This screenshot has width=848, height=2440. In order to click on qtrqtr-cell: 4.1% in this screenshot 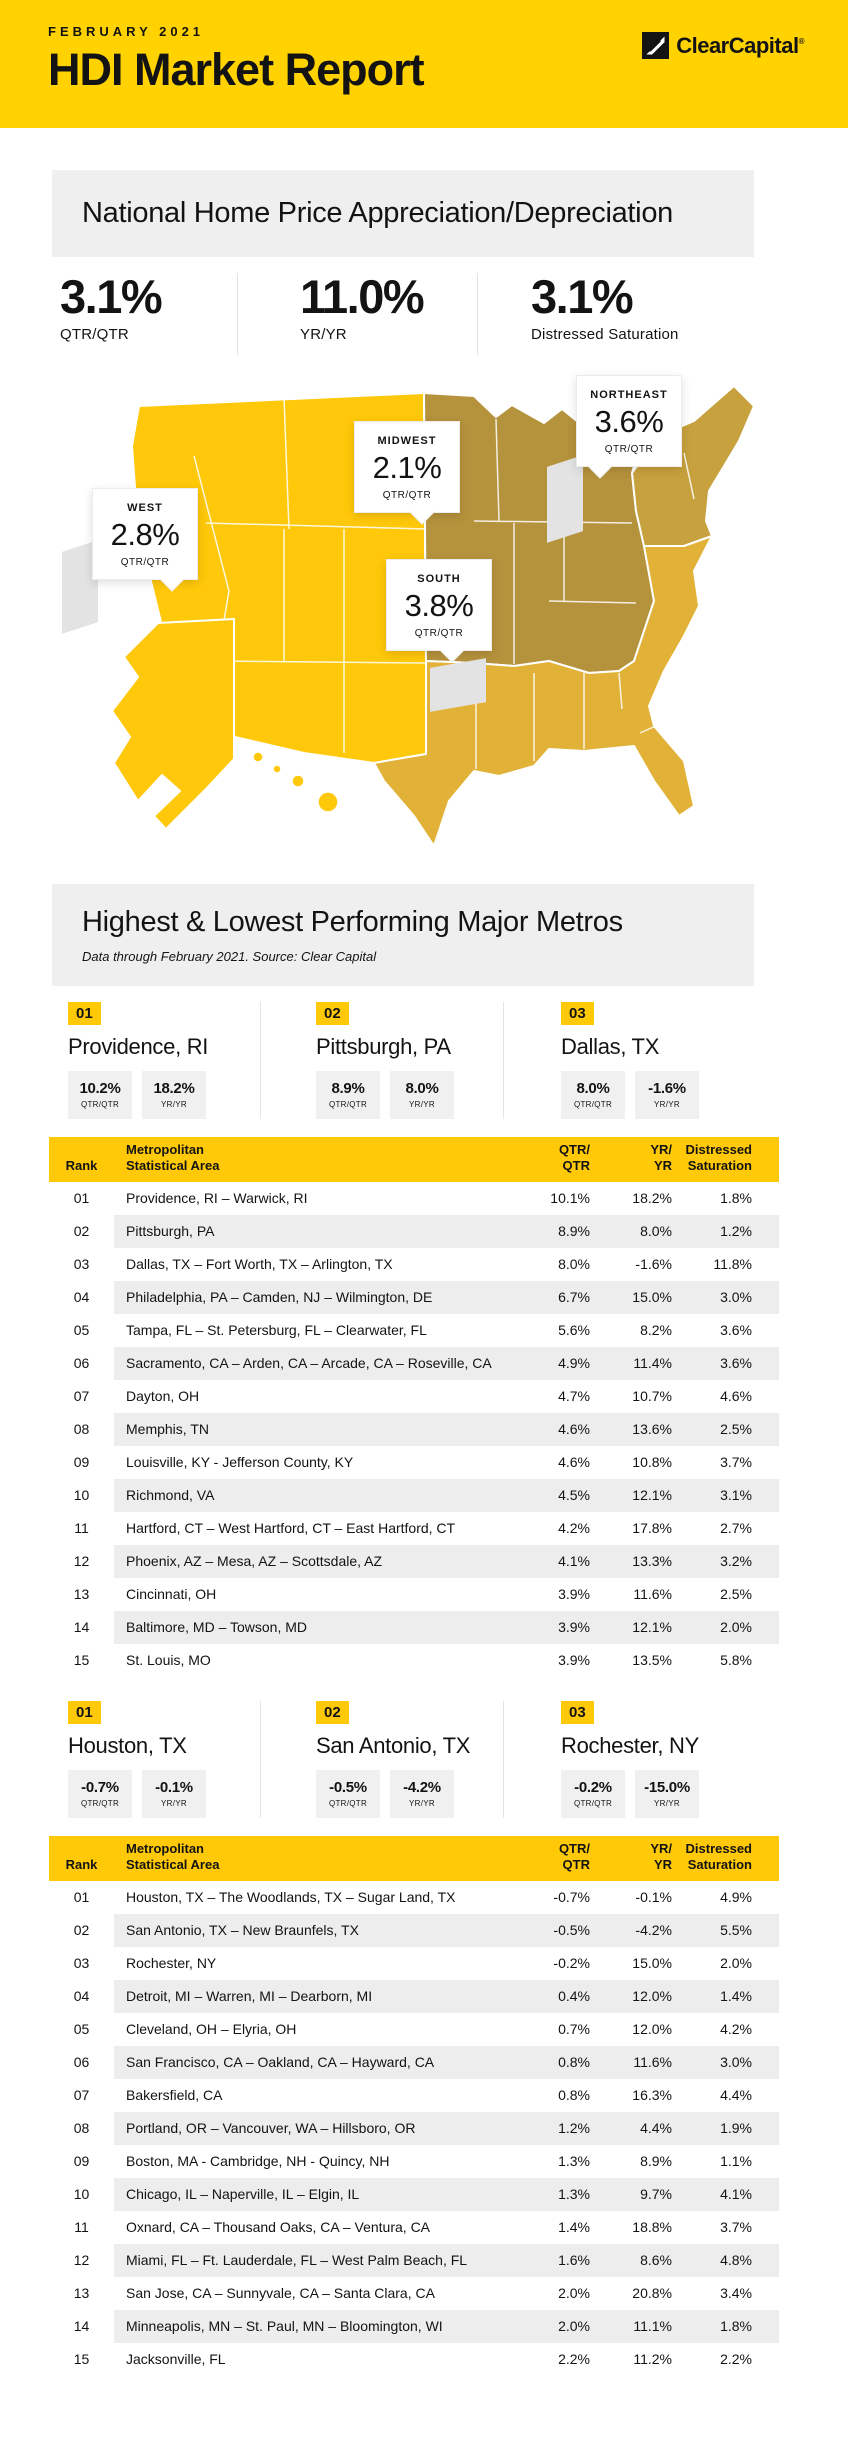, I will do `click(574, 1561)`.